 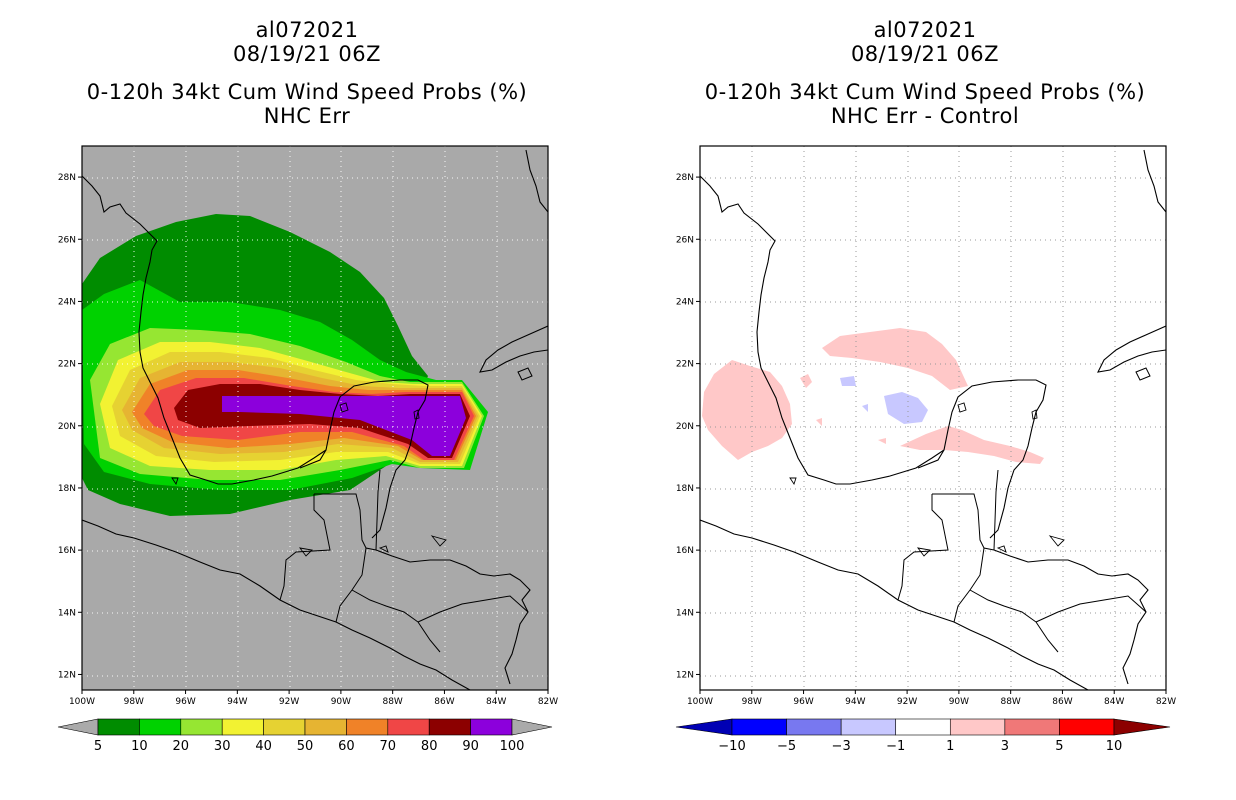 I want to click on right-colorbar: −10 −5 −3 −1 1 3 5 10, so click(x=923, y=736).